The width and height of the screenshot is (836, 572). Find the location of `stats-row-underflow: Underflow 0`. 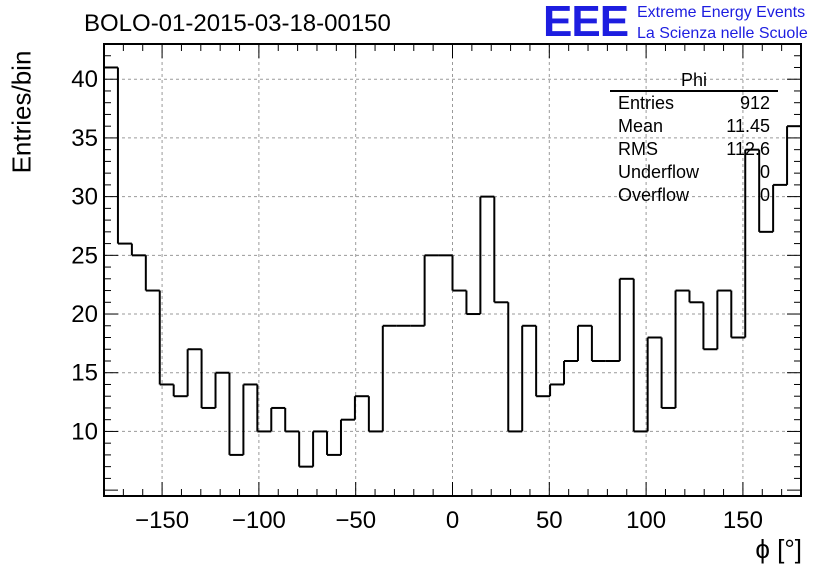

stats-row-underflow: Underflow 0 is located at coordinates (694, 172).